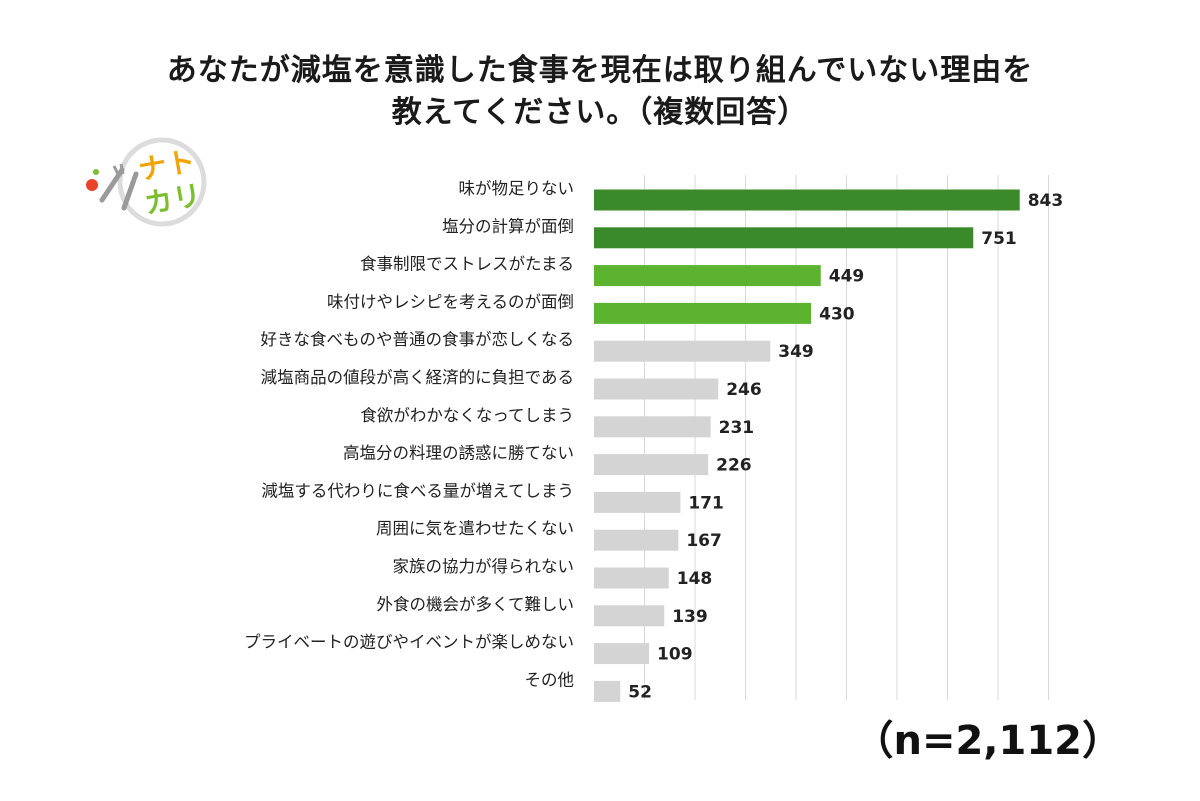 This screenshot has height=801, width=1200. What do you see at coordinates (706, 503) in the screenshot?
I see `value-label: 171` at bounding box center [706, 503].